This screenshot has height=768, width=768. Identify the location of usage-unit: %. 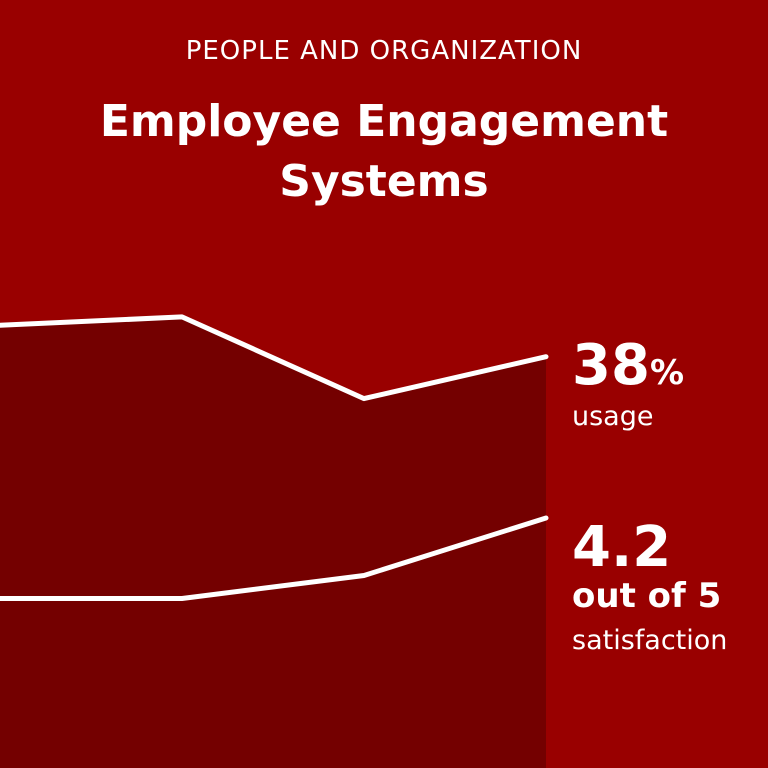
(667, 373).